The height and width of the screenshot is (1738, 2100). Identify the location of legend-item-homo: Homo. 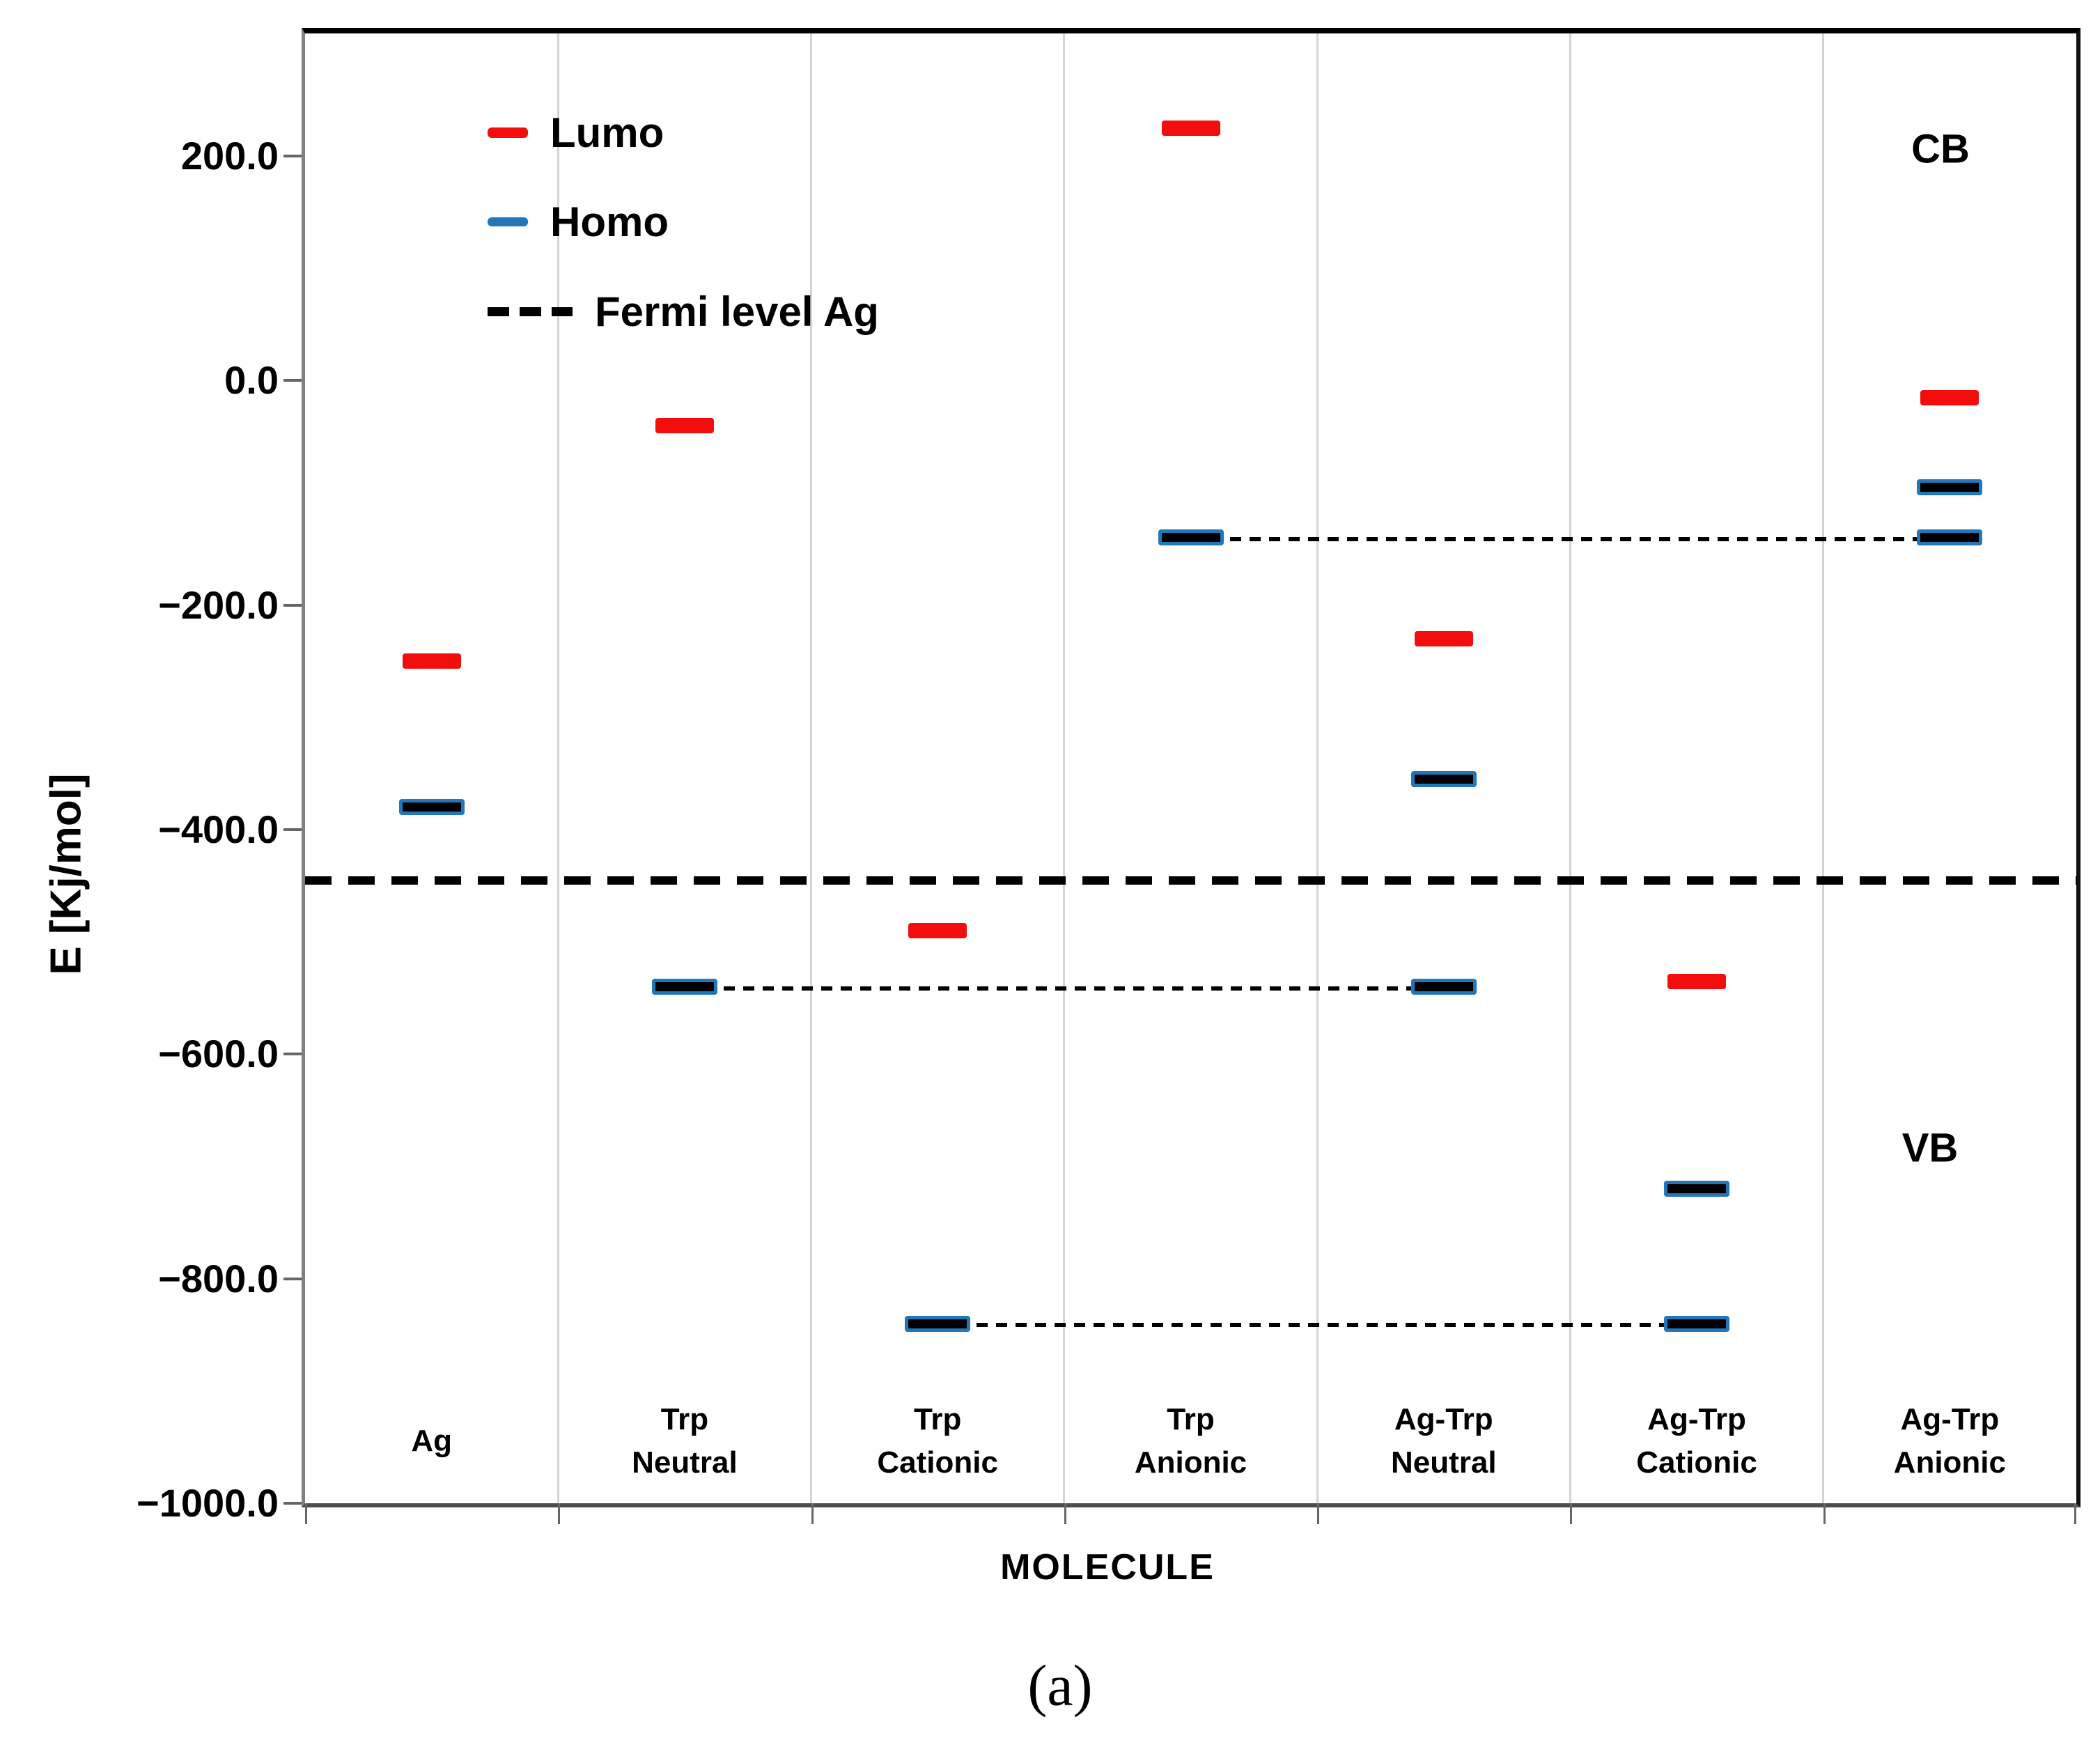
(579, 221).